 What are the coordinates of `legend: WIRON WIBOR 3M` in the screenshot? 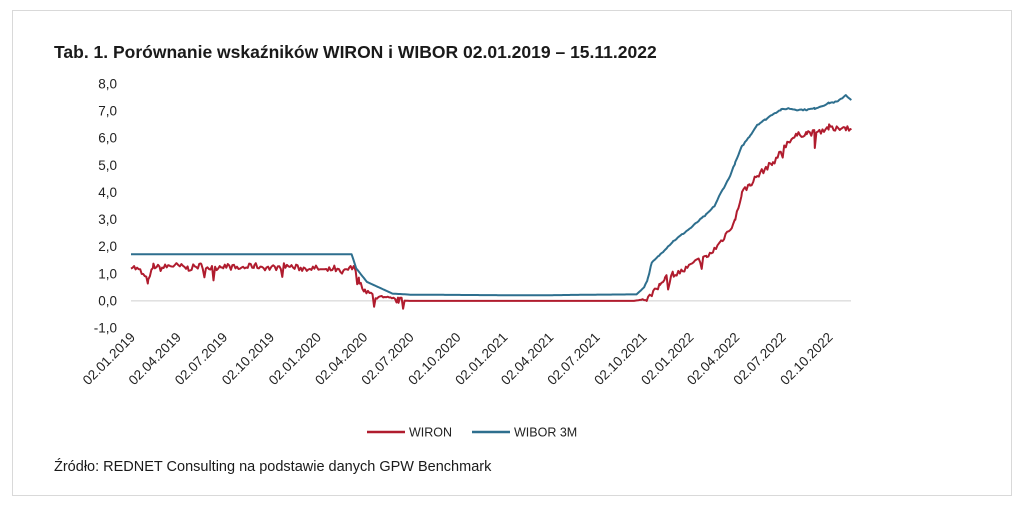 It's located at (472, 433).